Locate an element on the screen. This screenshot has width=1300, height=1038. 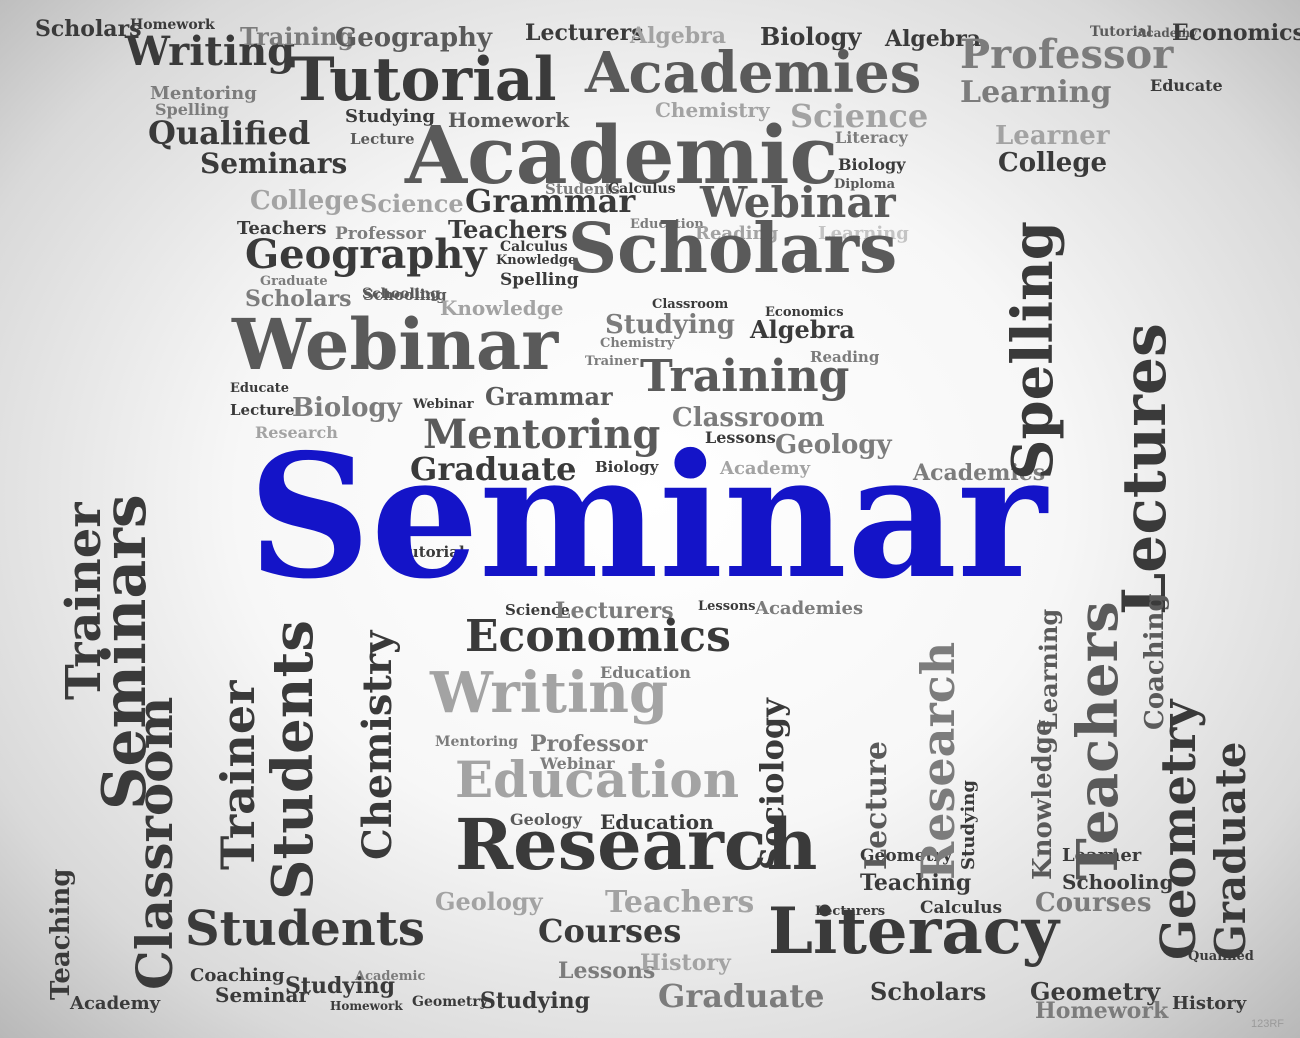
cloud-word-reading: Reading is located at coordinates (737, 233).